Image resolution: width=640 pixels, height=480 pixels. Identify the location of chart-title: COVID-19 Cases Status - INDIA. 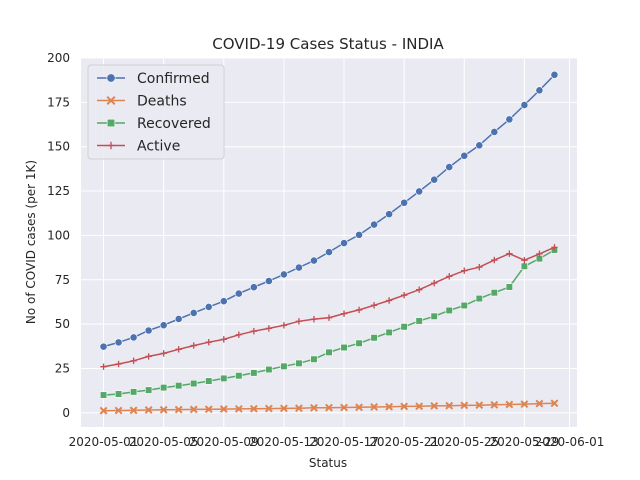
(328, 44).